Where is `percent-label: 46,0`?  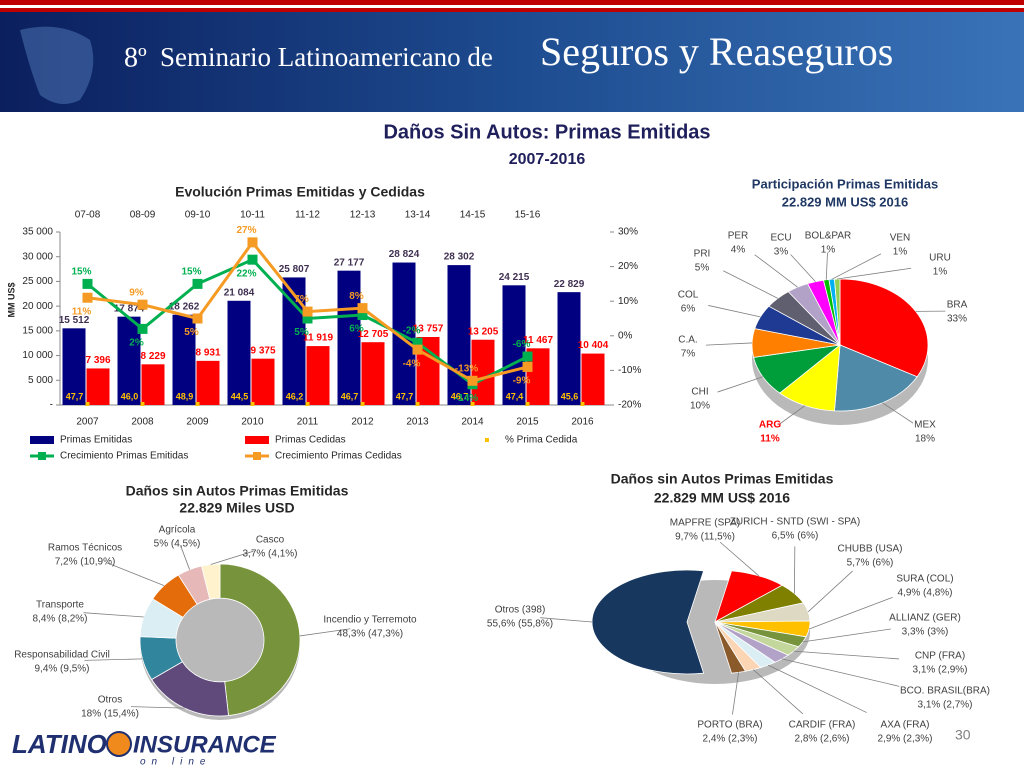
percent-label: 46,0 is located at coordinates (130, 396).